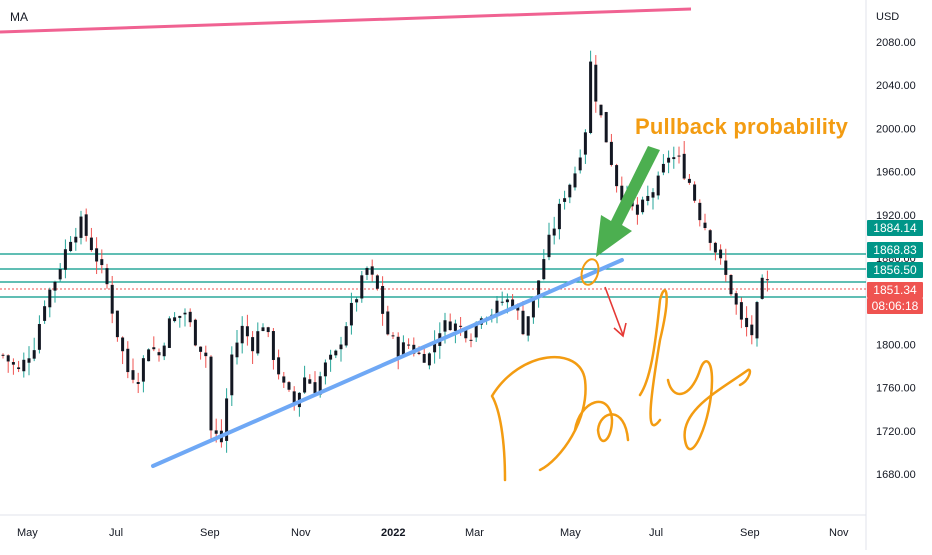 This screenshot has width=932, height=555. I want to click on pullback-circle, so click(590, 272).